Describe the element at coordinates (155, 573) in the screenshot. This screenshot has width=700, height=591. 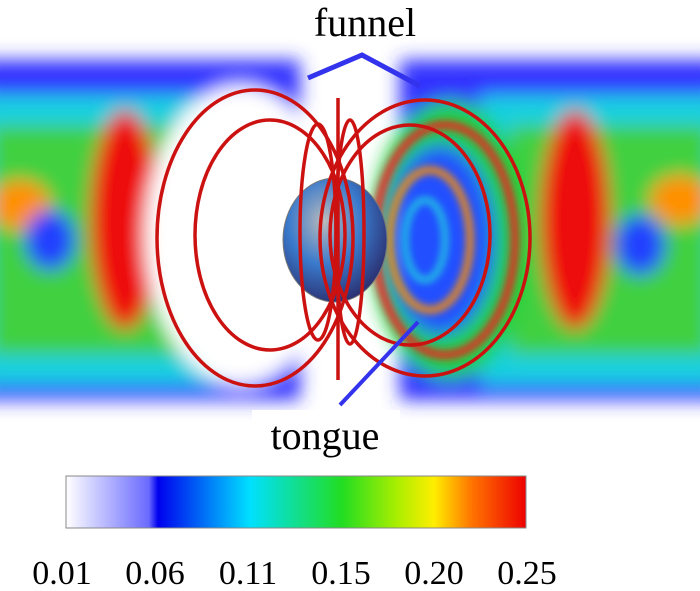
I see `colorbar-tick-label: 0.06` at that location.